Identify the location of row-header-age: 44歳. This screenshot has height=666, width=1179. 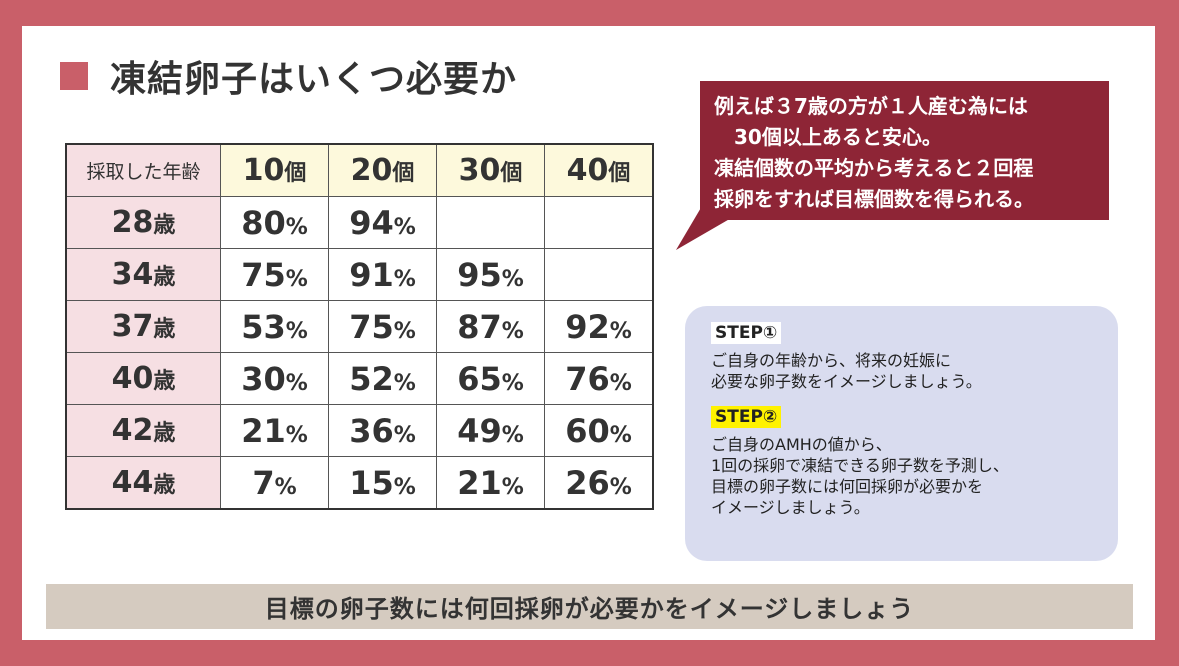
(143, 483).